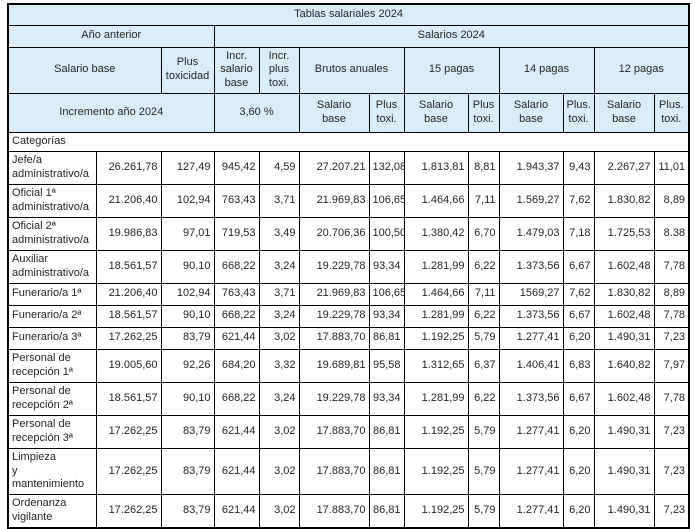 This screenshot has height=529, width=695. I want to click on value-cell: 7,11, so click(483, 200).